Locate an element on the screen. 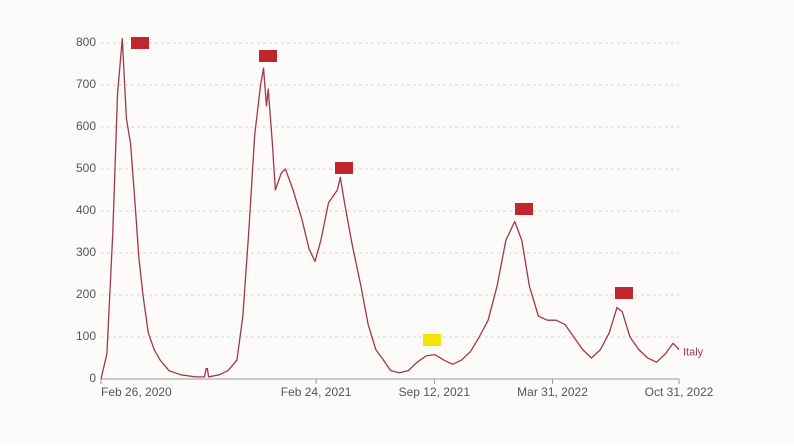 This screenshot has height=448, width=794. x-tick-label: Feb 26, 2020 is located at coordinates (136, 392).